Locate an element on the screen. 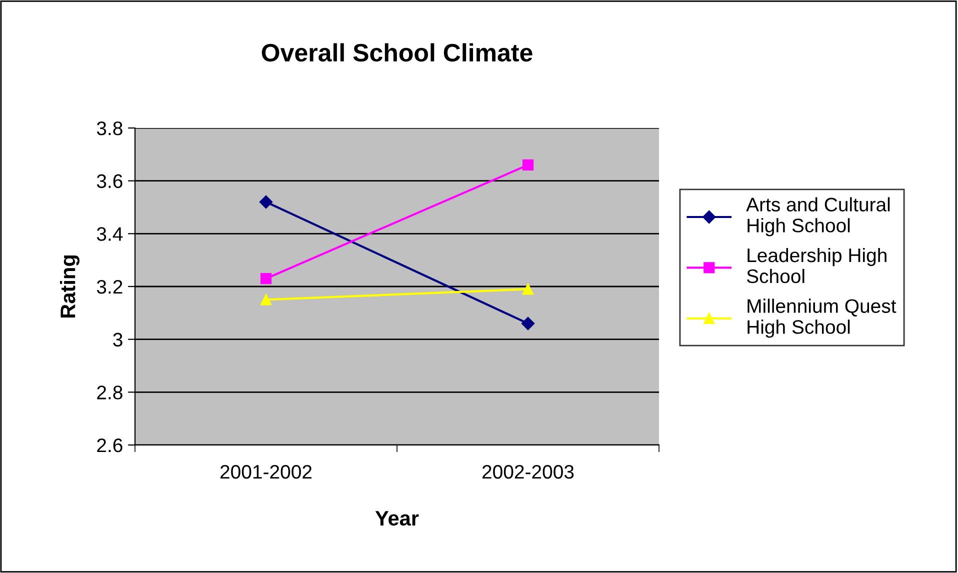 Image resolution: width=958 pixels, height=573 pixels. legend-label: Leadership High School is located at coordinates (816, 266).